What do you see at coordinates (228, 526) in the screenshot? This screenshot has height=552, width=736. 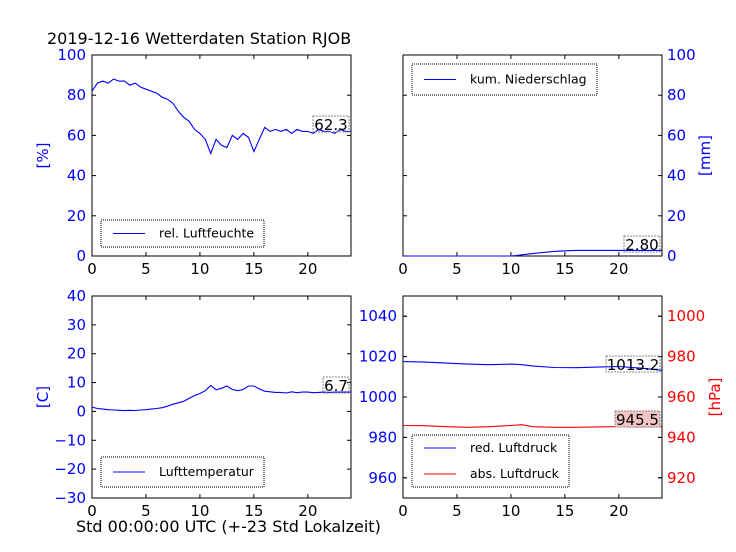 I see `x-axis-label: Std 00:00:00 UTC (+-23 Std Lokalzeit)` at bounding box center [228, 526].